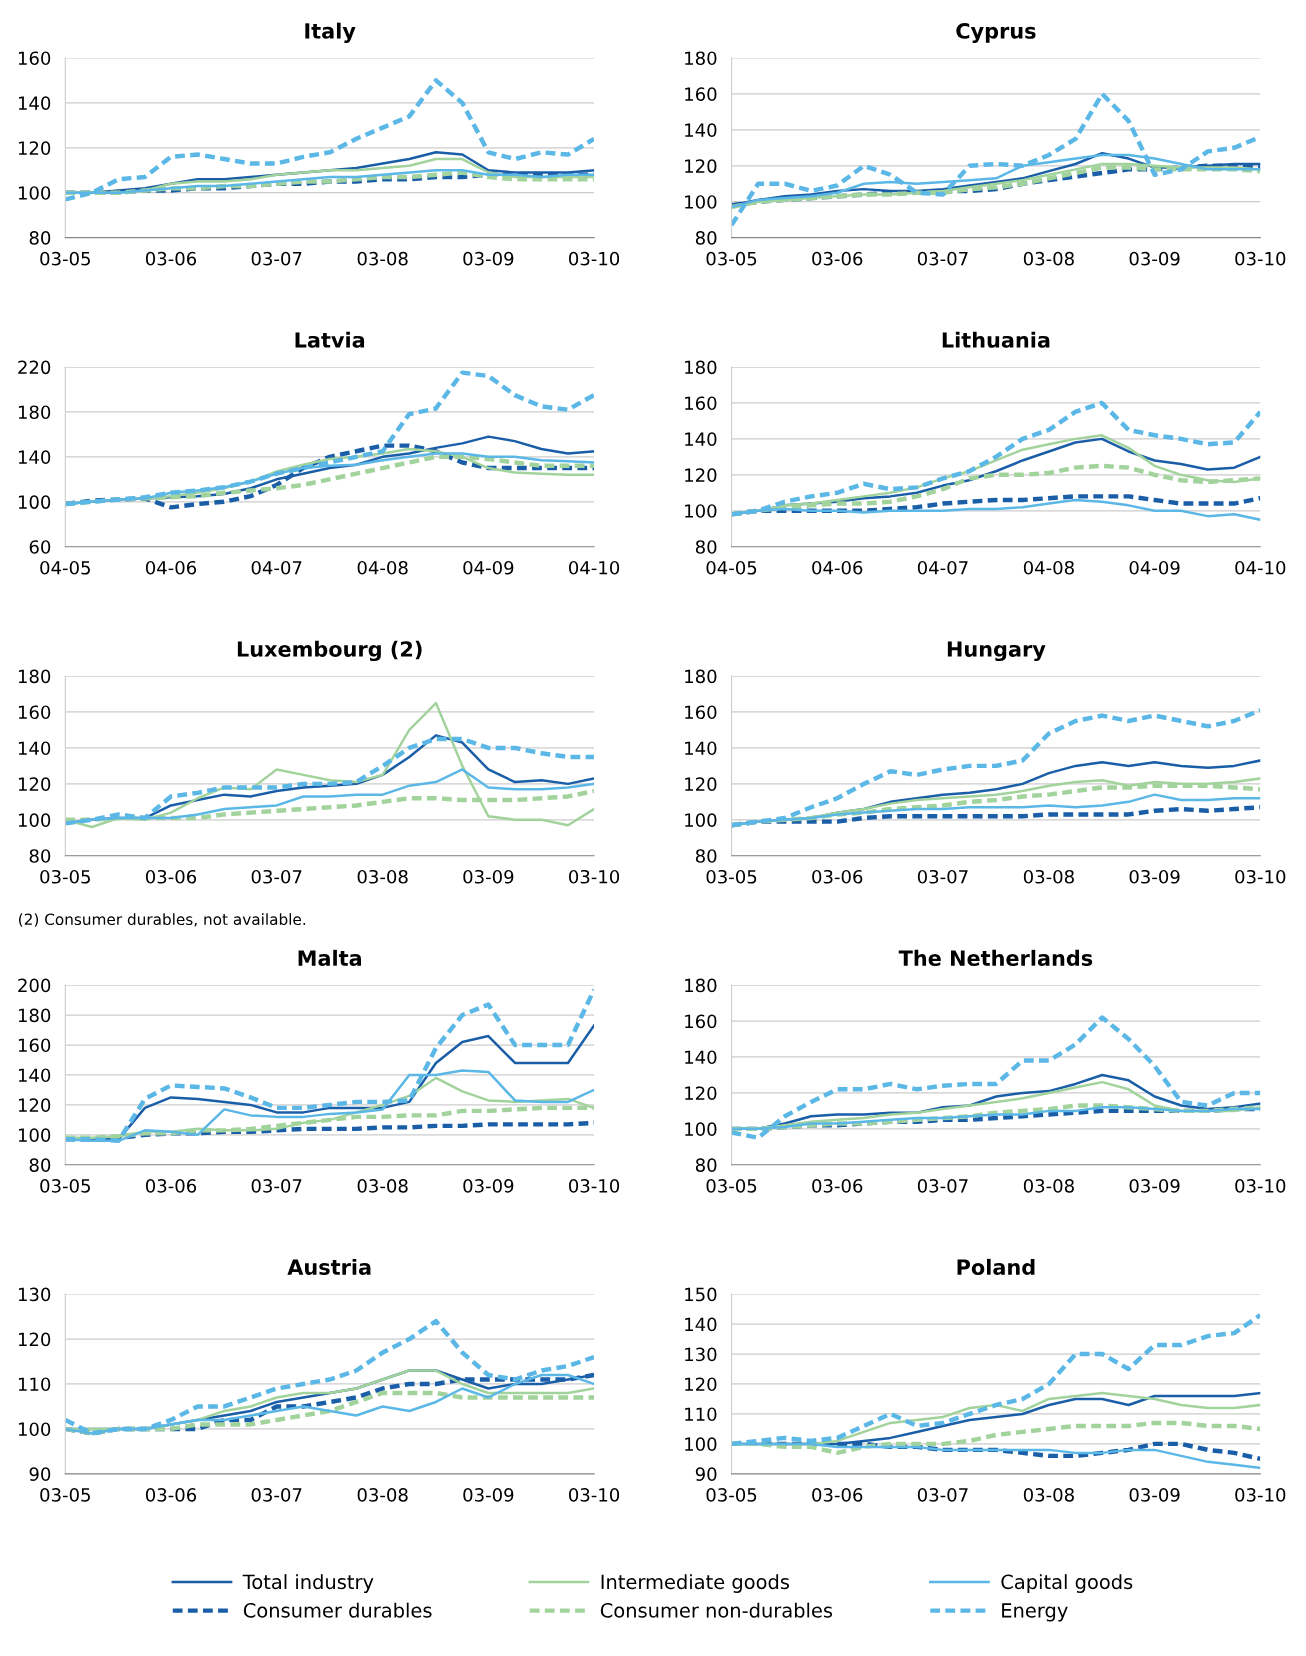  Describe the element at coordinates (330, 33) in the screenshot. I see `chart-title: Italy` at that location.